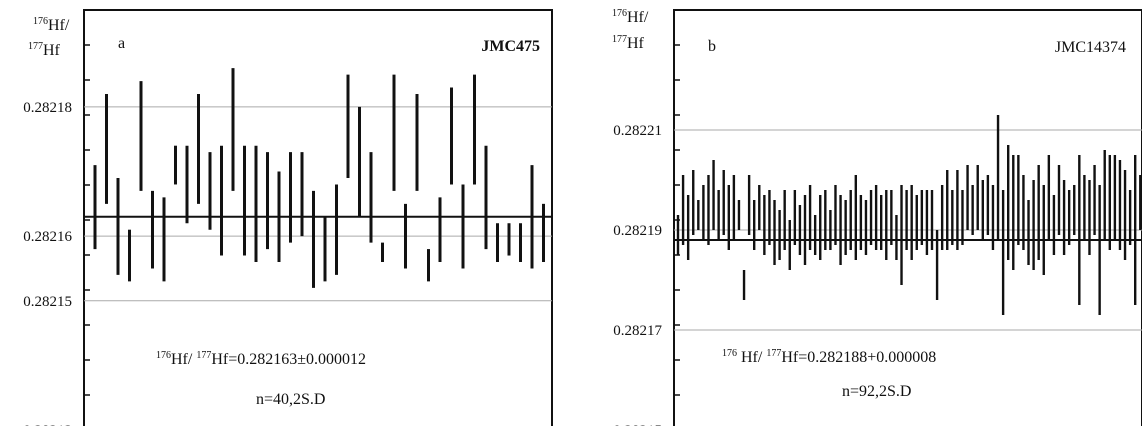 This screenshot has width=1142, height=426. Describe the element at coordinates (628, 43) in the screenshot. I see `panel-b-ylabel-bottom: 177Hf` at that location.